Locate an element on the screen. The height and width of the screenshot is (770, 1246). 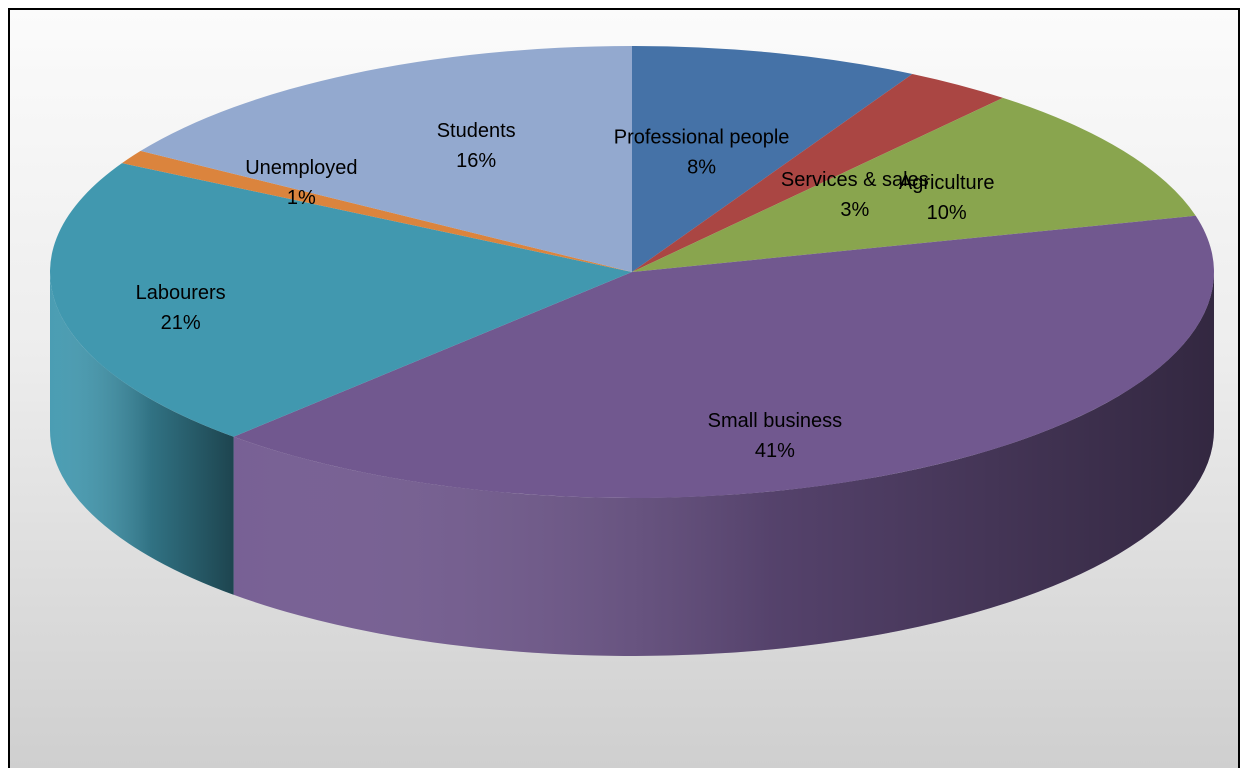
slice-label-professional-people: Professional people is located at coordinates (702, 138).